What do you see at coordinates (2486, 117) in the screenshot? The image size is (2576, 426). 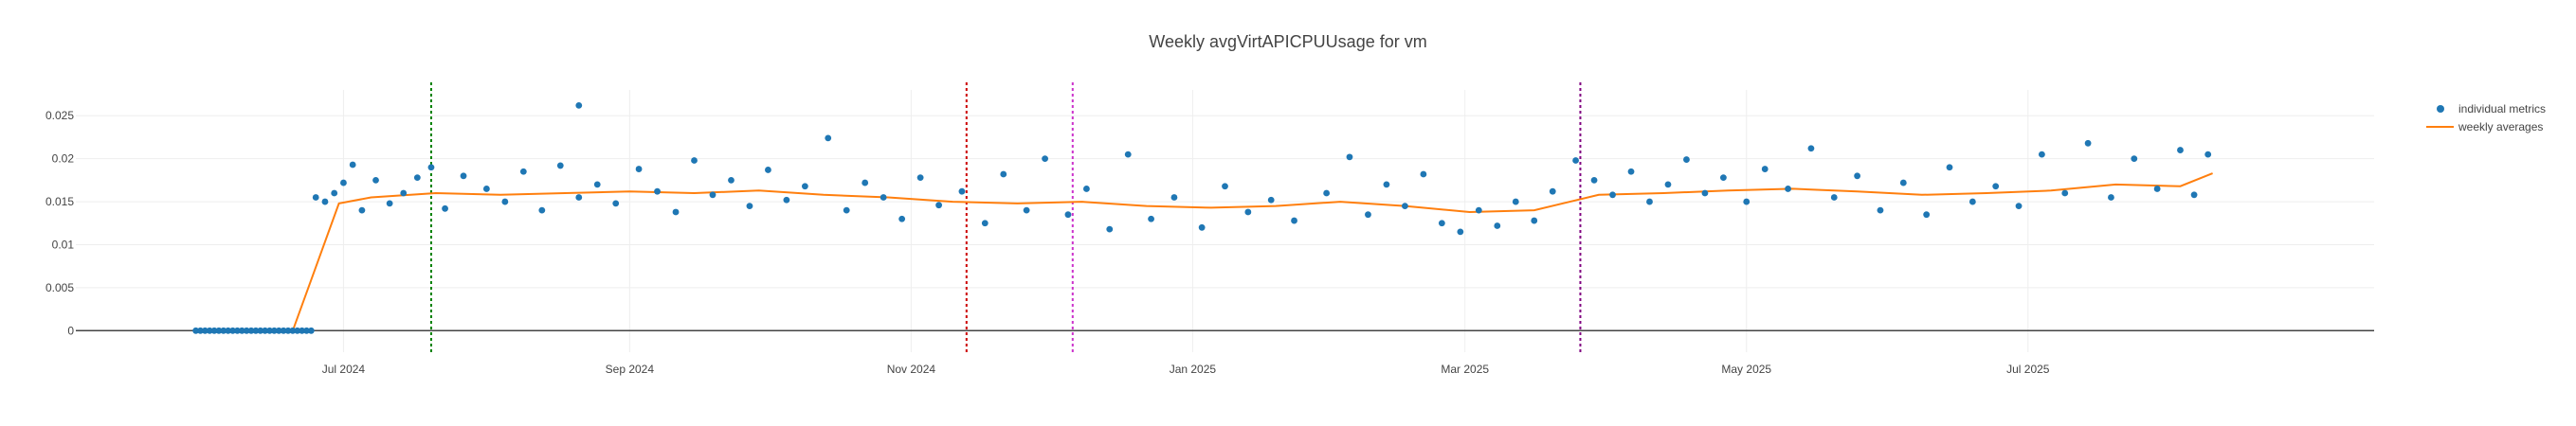 I see `legend: individual metrics weekly averages` at bounding box center [2486, 117].